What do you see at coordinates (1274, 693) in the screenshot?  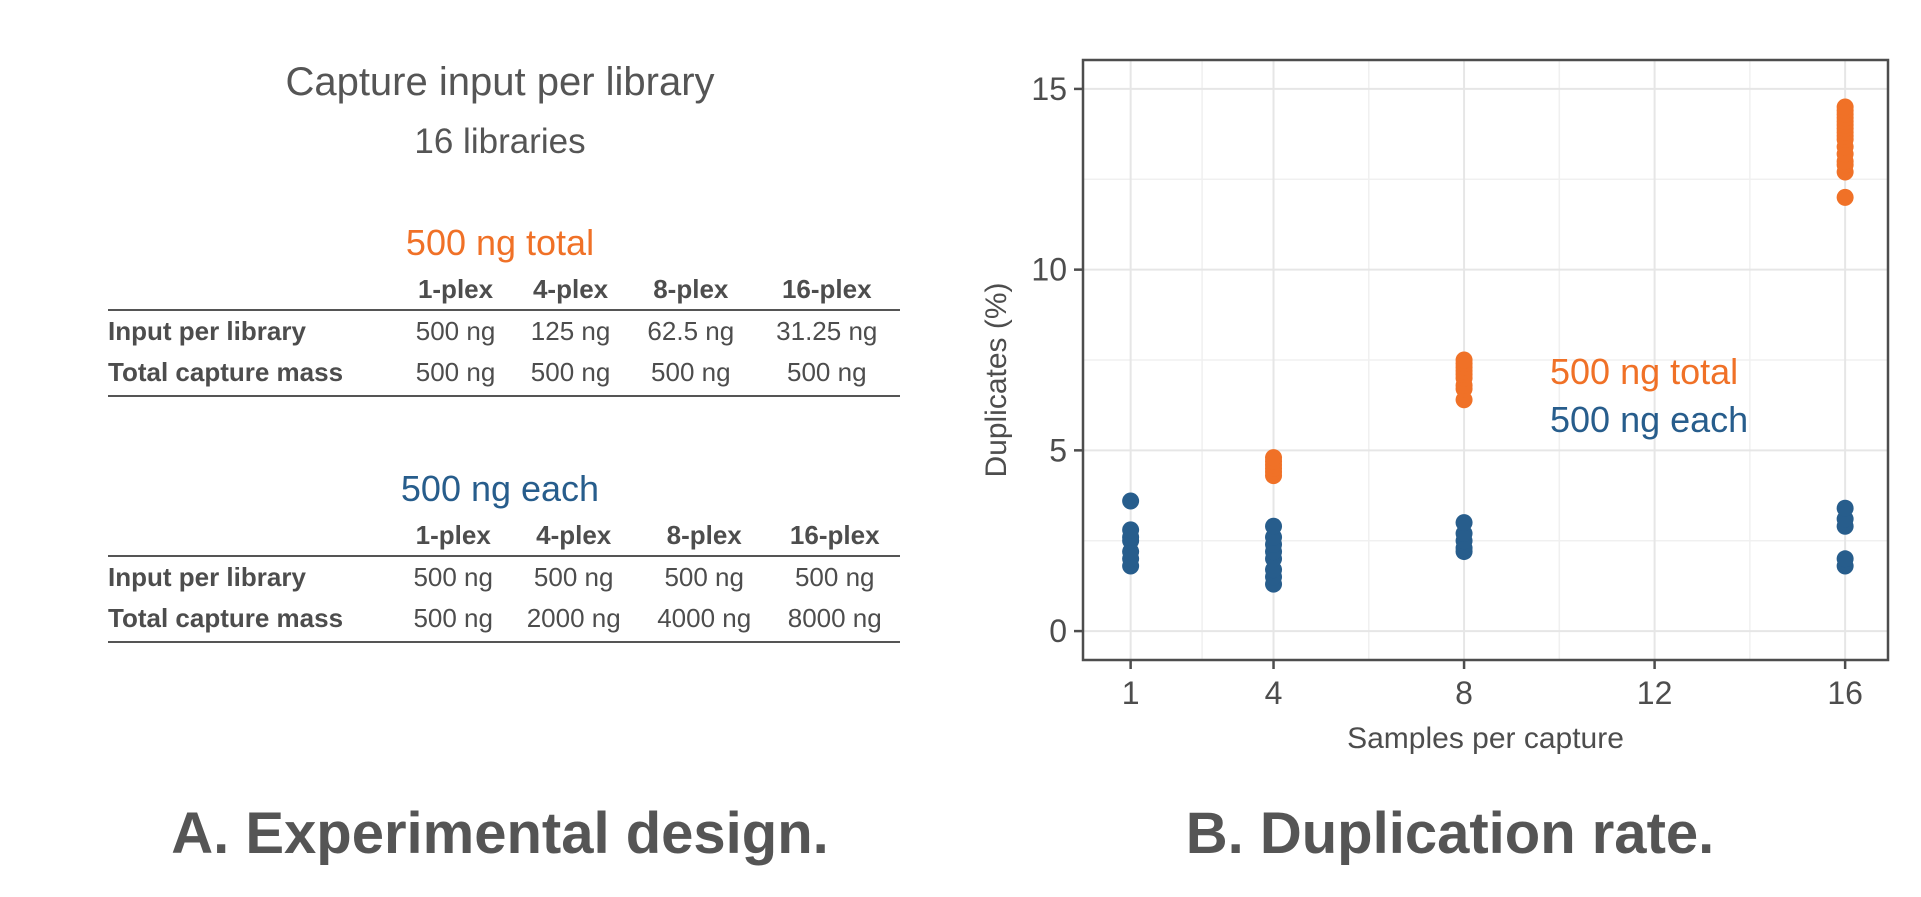 I see `x-tick-label: 4` at bounding box center [1274, 693].